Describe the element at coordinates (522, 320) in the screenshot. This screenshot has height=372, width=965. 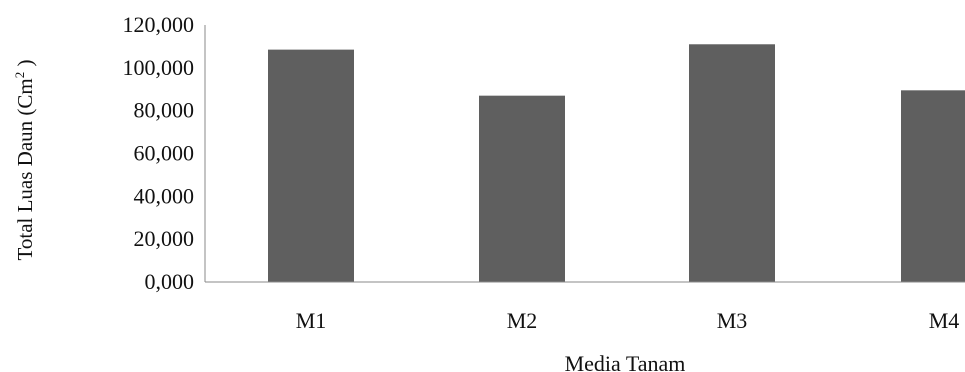
I see `x-category-label: M2` at that location.